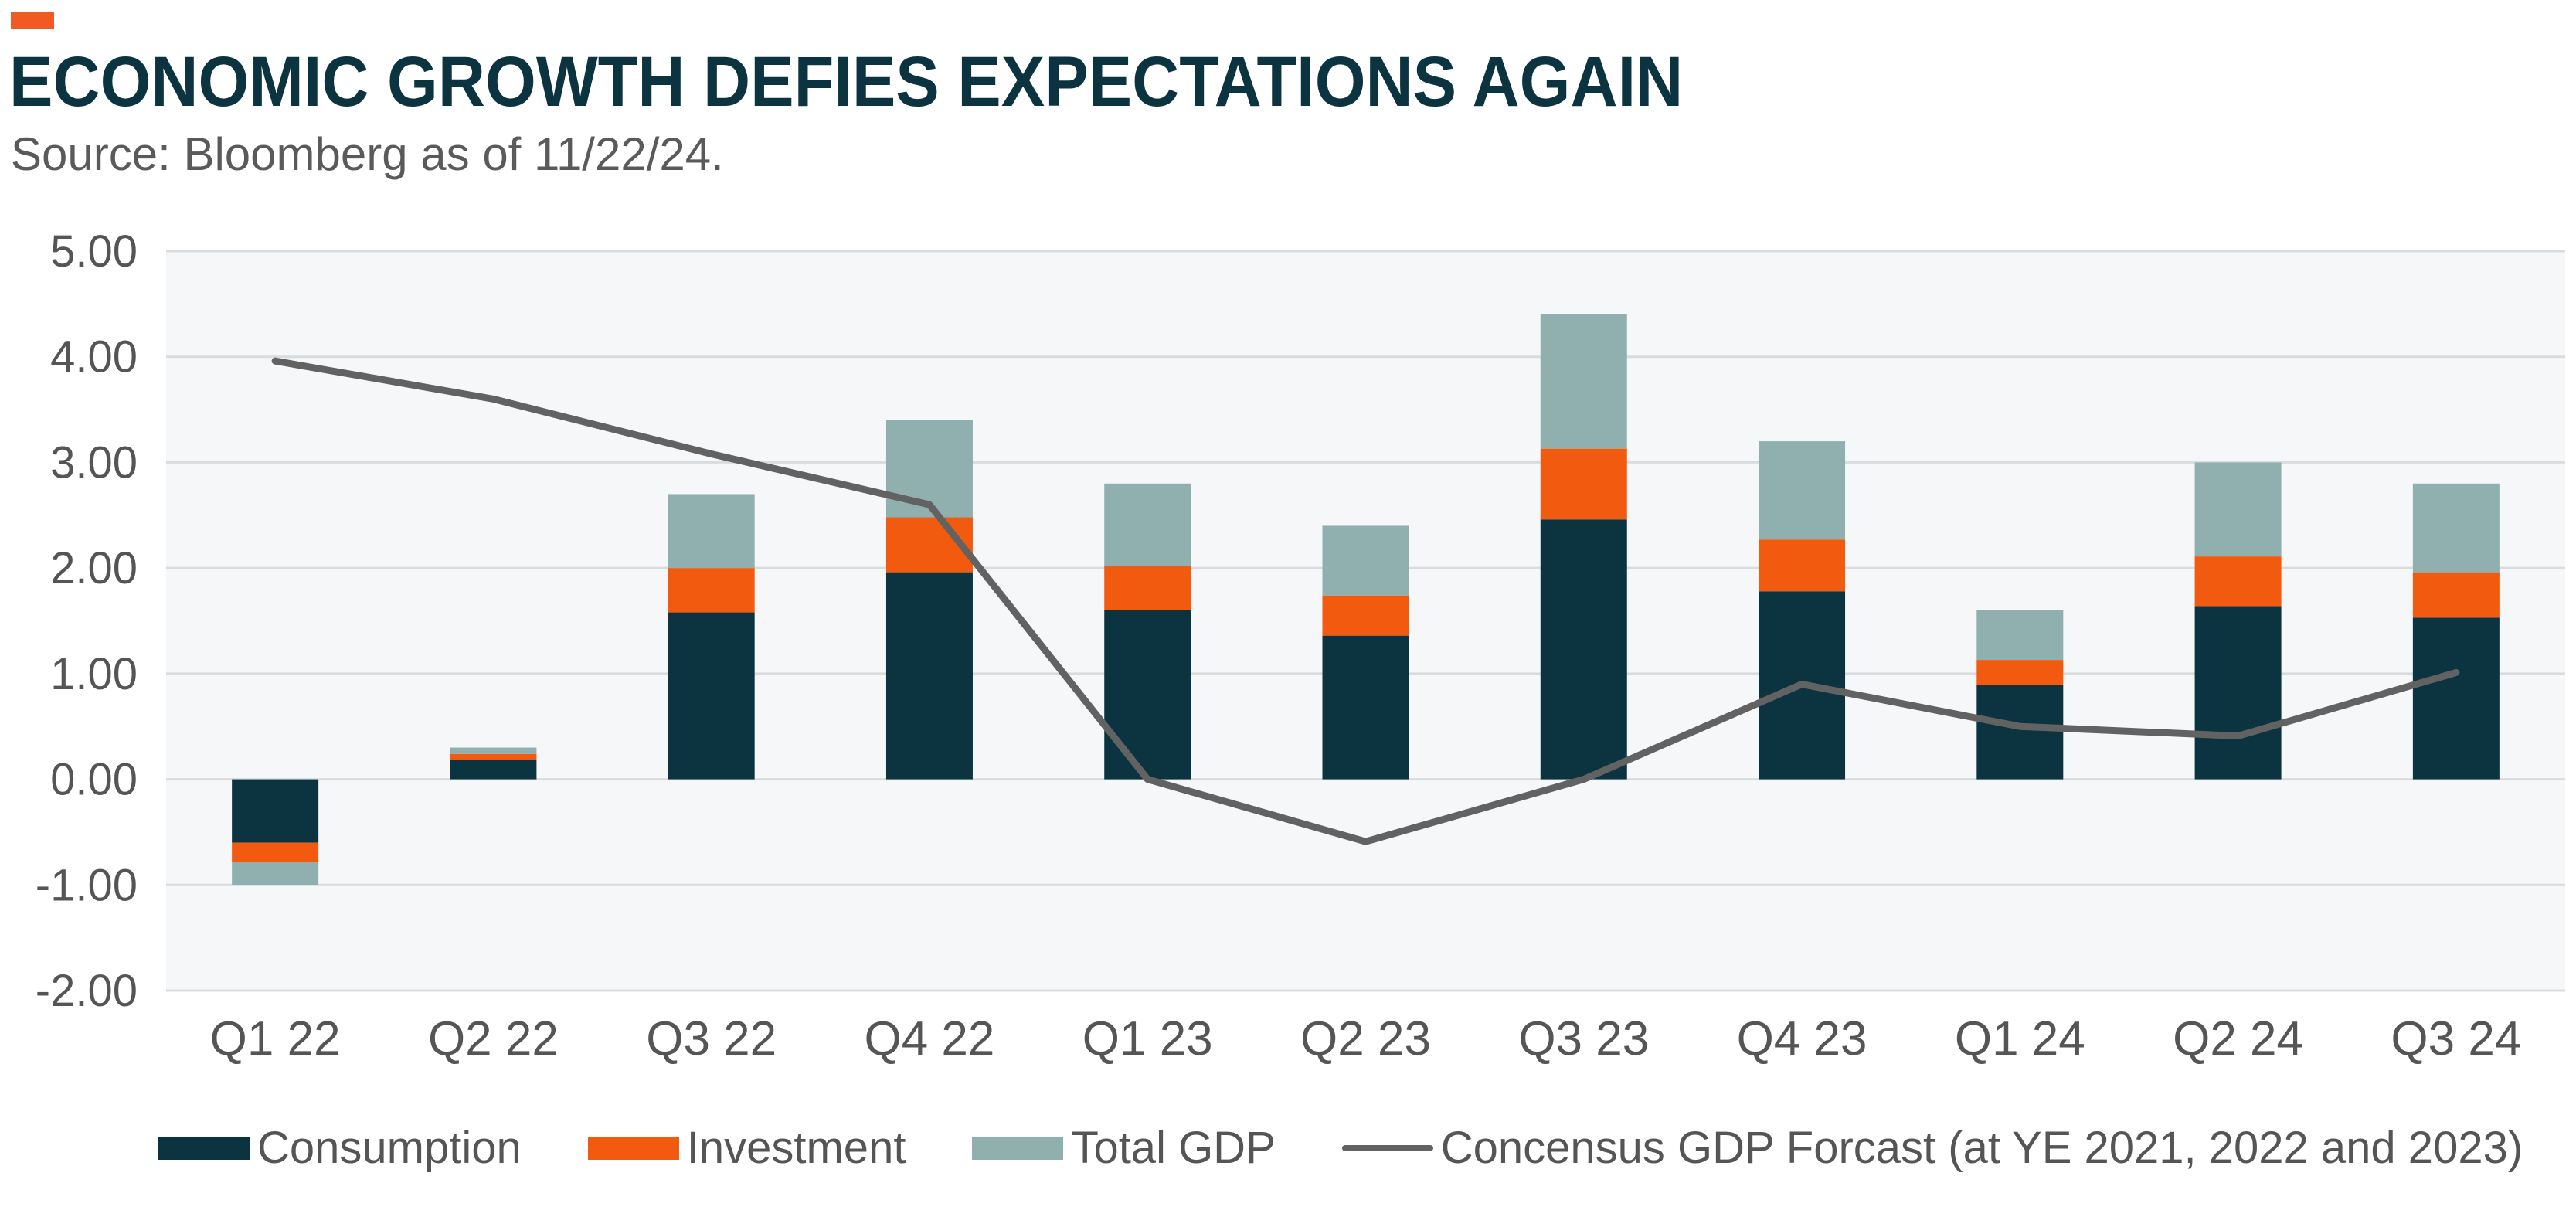 This screenshot has height=1227, width=2576. What do you see at coordinates (1387, 1147) in the screenshot?
I see `legend-swatch-forecast` at bounding box center [1387, 1147].